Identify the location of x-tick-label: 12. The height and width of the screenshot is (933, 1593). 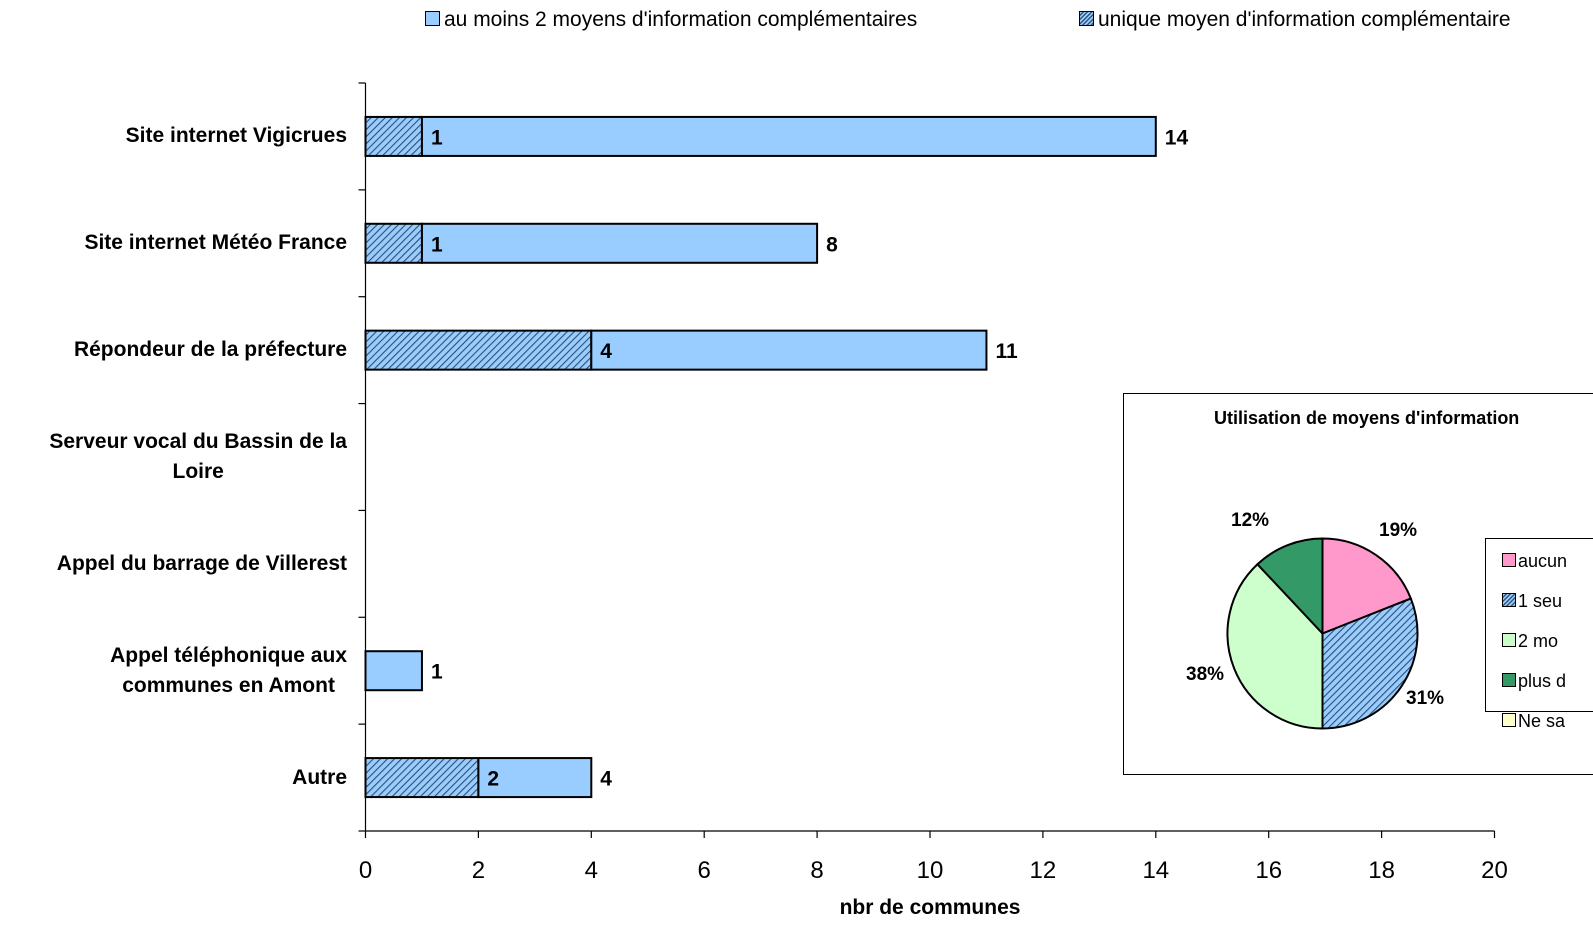
(1043, 870).